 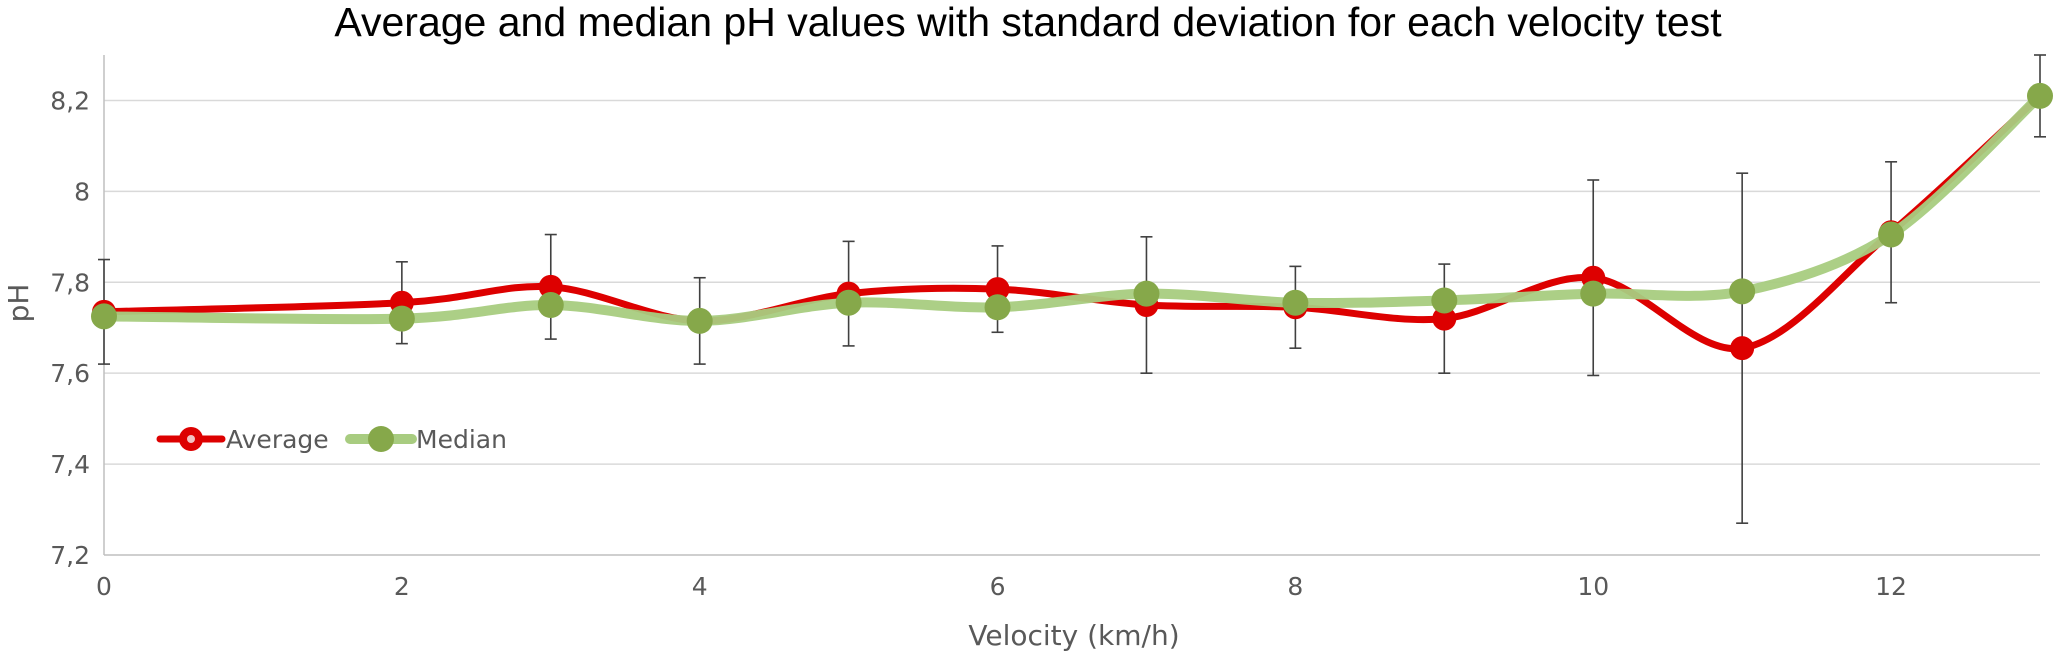 I want to click on x-tick-label: 0, so click(x=104, y=586).